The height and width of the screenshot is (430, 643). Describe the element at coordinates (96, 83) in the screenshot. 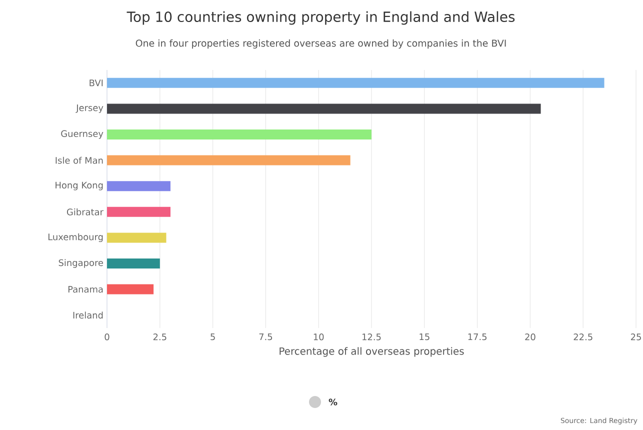

I see `y-tick-label: BVI` at that location.